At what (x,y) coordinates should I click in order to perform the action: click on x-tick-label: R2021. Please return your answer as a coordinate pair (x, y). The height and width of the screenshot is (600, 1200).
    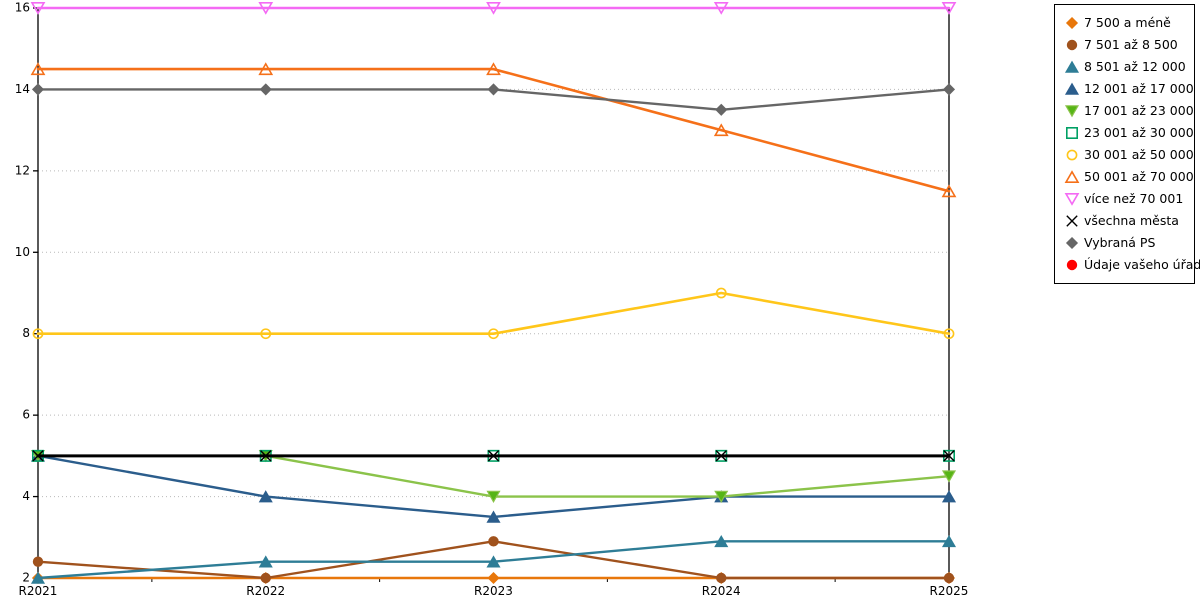
    Looking at the image, I should click on (38, 591).